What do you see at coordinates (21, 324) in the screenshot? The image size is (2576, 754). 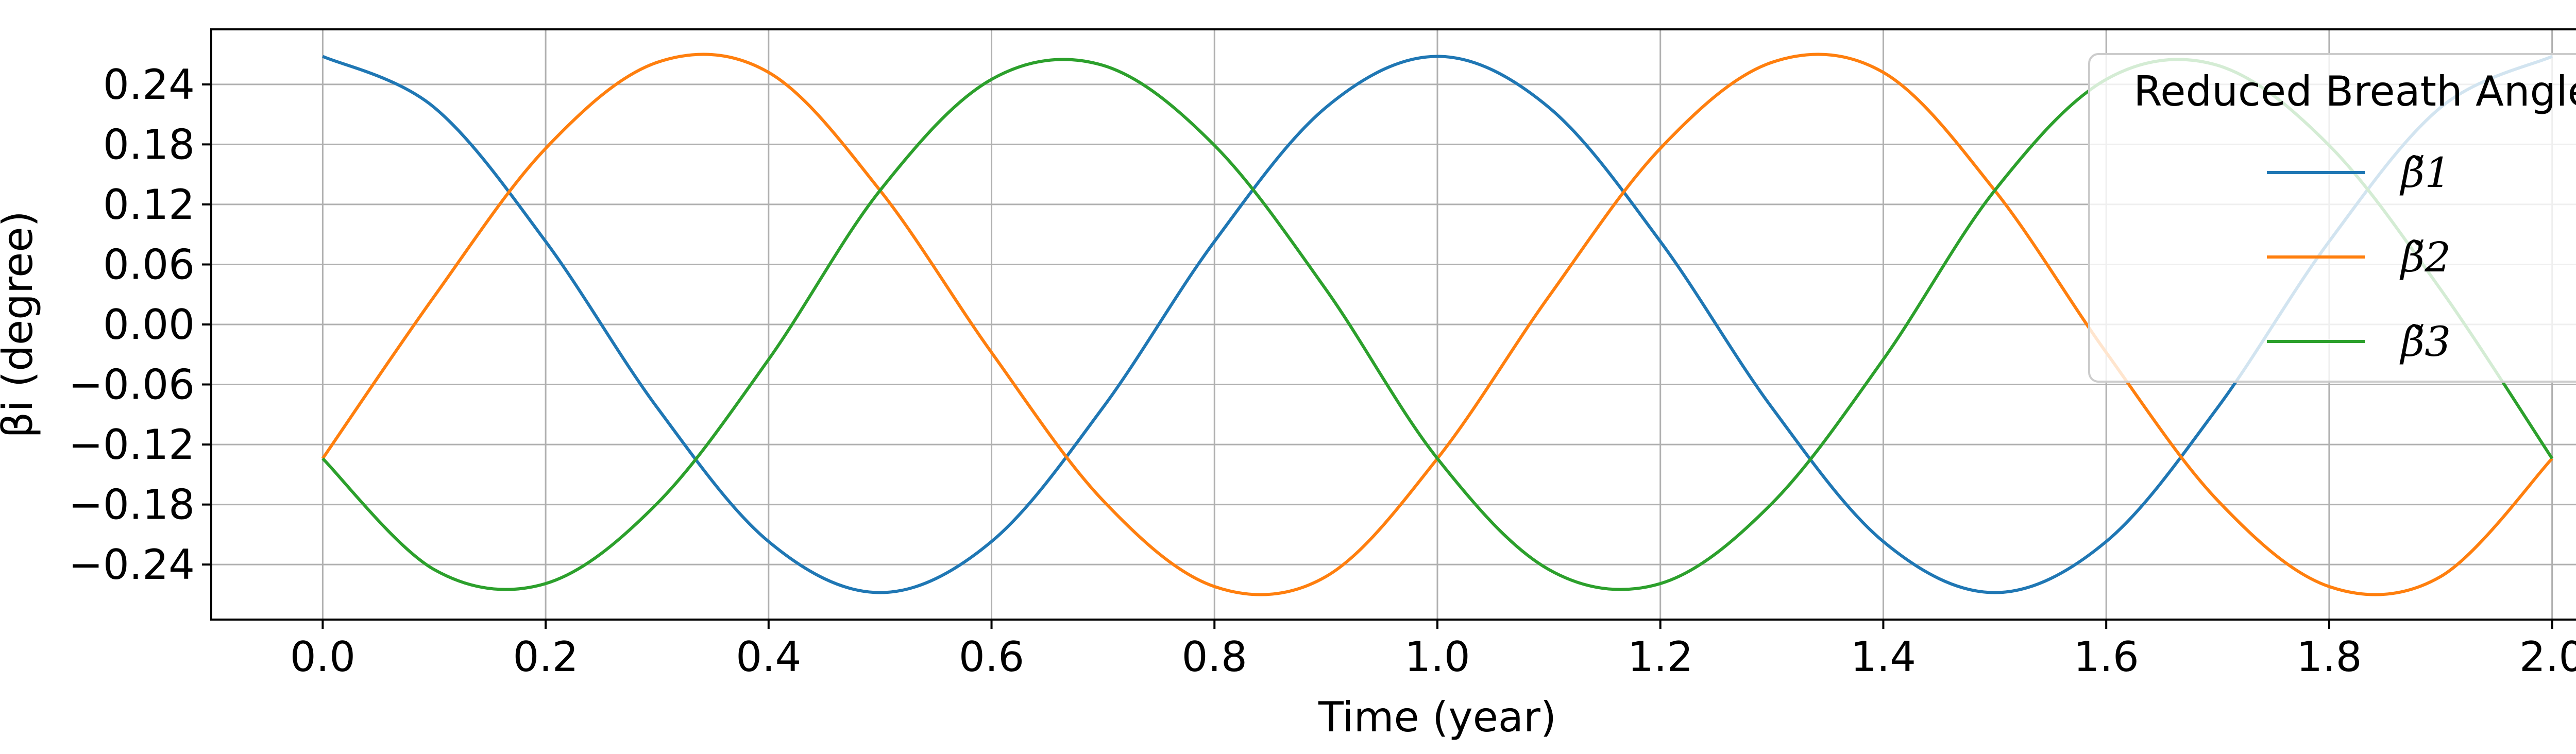 I see `y-axis-title: βi (degree)` at bounding box center [21, 324].